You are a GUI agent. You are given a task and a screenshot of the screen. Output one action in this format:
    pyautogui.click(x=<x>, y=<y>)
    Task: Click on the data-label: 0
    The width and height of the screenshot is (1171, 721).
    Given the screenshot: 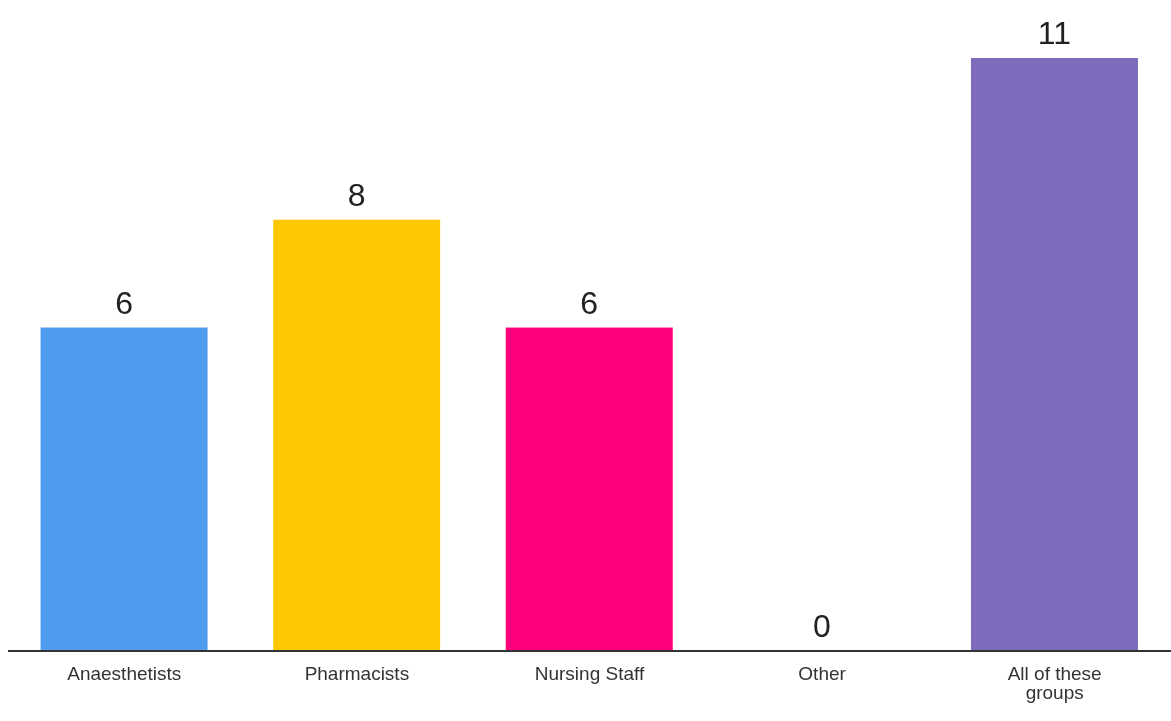 What is the action you would take?
    pyautogui.click(x=821, y=626)
    